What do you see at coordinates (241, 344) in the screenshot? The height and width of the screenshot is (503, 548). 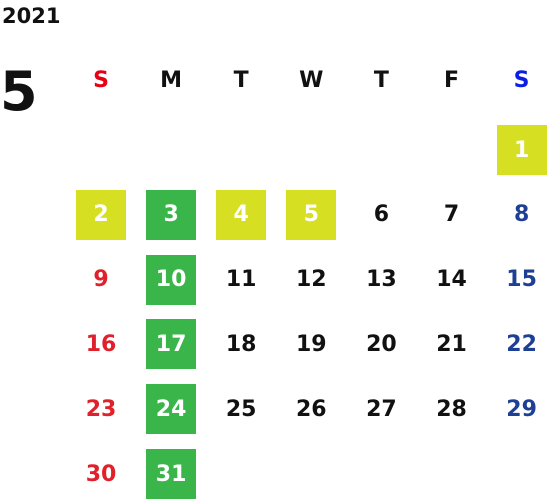 I see `day: 18` at bounding box center [241, 344].